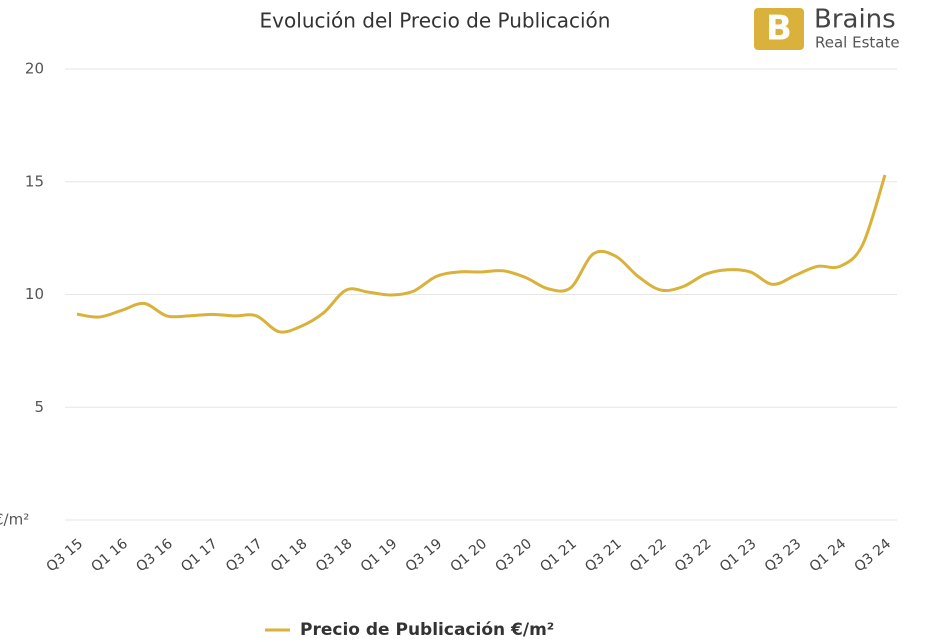  What do you see at coordinates (34, 294) in the screenshot?
I see `y-tick-label: 10` at bounding box center [34, 294].